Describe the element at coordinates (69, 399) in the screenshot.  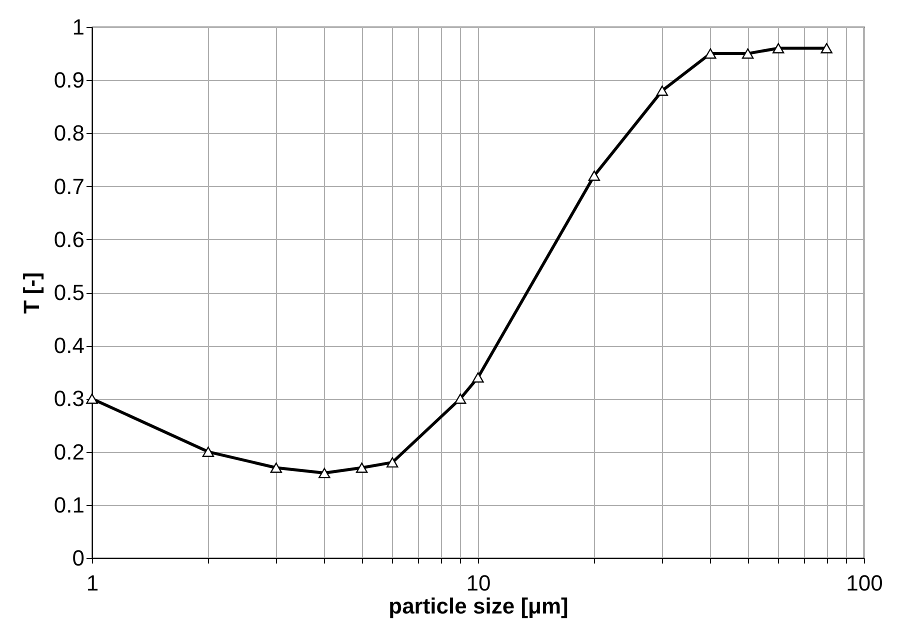
I see `y-tick-label: 0.3` at that location.